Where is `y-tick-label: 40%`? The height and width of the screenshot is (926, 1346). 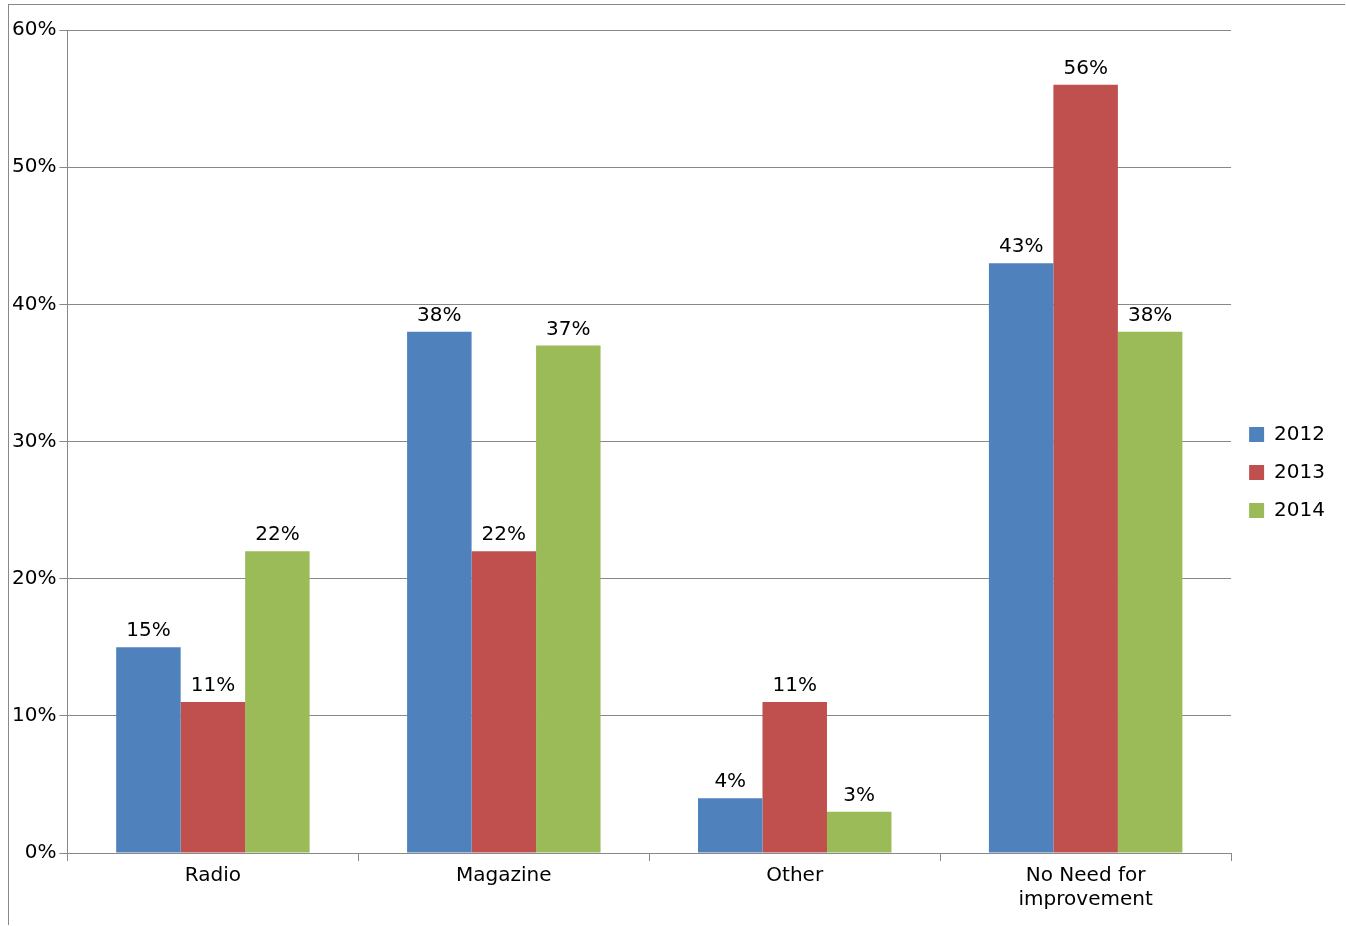
y-tick-label: 40% is located at coordinates (34, 302).